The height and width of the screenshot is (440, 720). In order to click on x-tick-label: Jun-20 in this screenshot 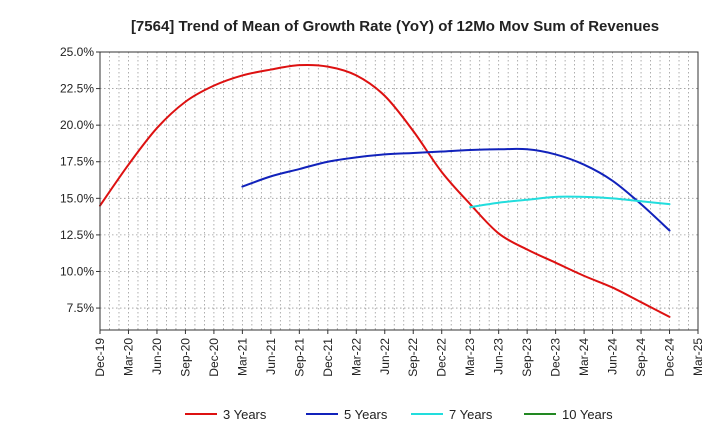, I will do `click(157, 356)`.